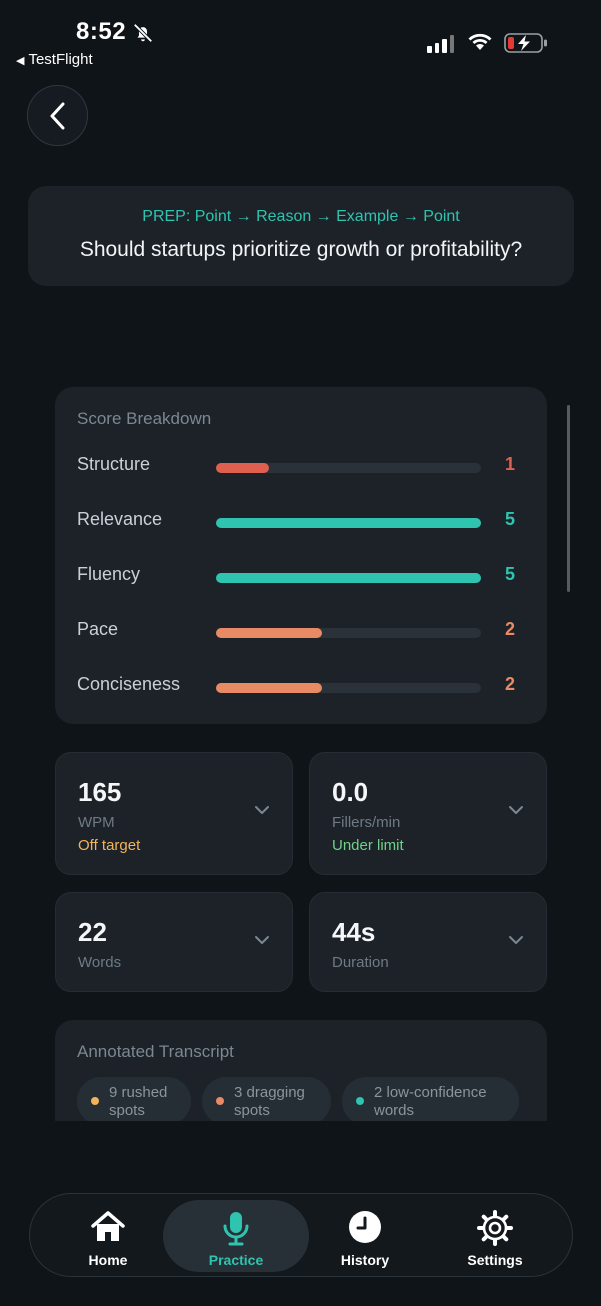  What do you see at coordinates (20, 61) in the screenshot?
I see `back-triangle-icon: ◀` at bounding box center [20, 61].